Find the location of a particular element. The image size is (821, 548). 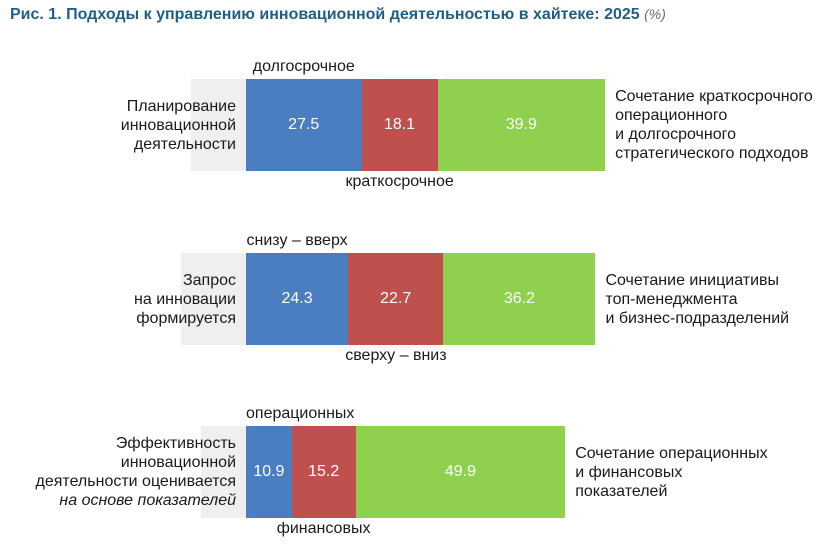

side-annotation-line: и долгосрочного is located at coordinates (675, 134).